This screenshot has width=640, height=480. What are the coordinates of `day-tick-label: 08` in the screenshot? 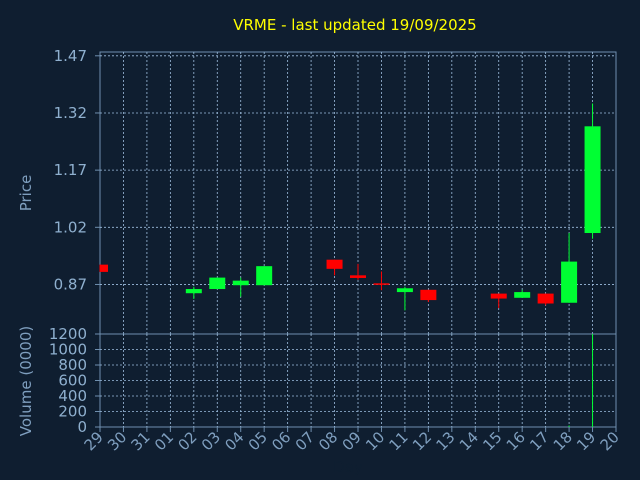 It's located at (328, 441).